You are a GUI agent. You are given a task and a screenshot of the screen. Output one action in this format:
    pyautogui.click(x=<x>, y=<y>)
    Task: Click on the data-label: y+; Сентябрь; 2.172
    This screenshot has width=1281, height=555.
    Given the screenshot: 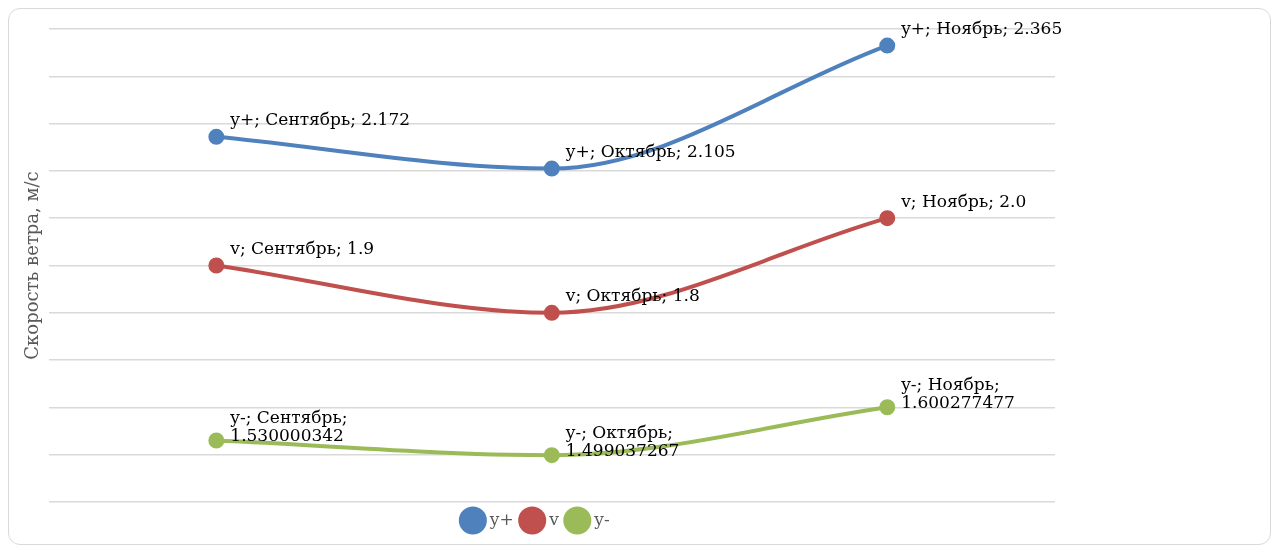 What is the action you would take?
    pyautogui.click(x=320, y=119)
    